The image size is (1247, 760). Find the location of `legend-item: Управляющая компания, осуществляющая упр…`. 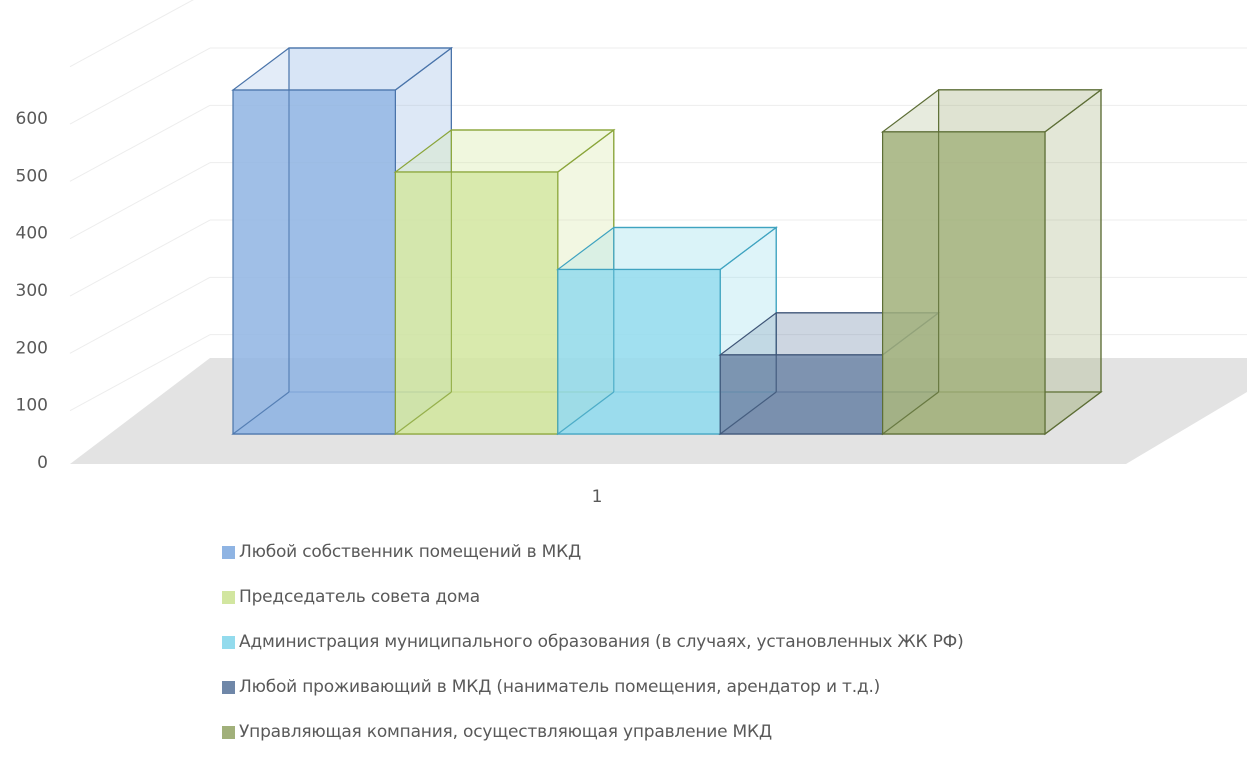

legend-item: Управляющая компания, осуществляющая упр… is located at coordinates (722, 732).